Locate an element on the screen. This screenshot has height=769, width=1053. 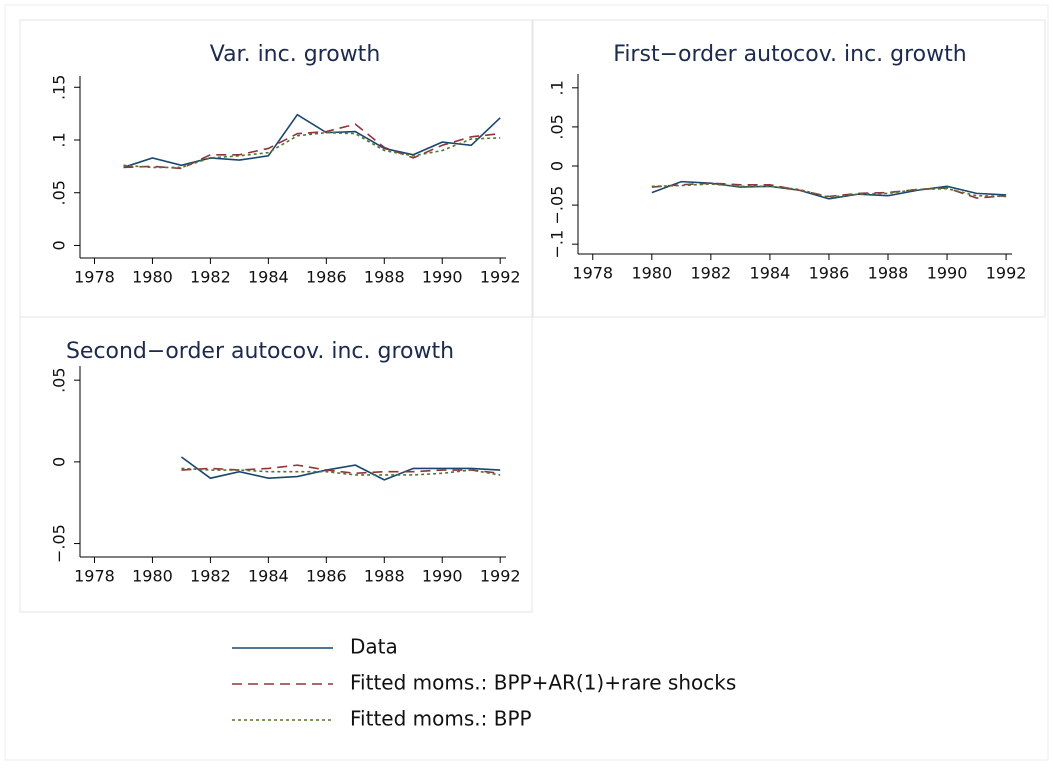
chart-title: First−order autocov. inc. growth is located at coordinates (789, 54).